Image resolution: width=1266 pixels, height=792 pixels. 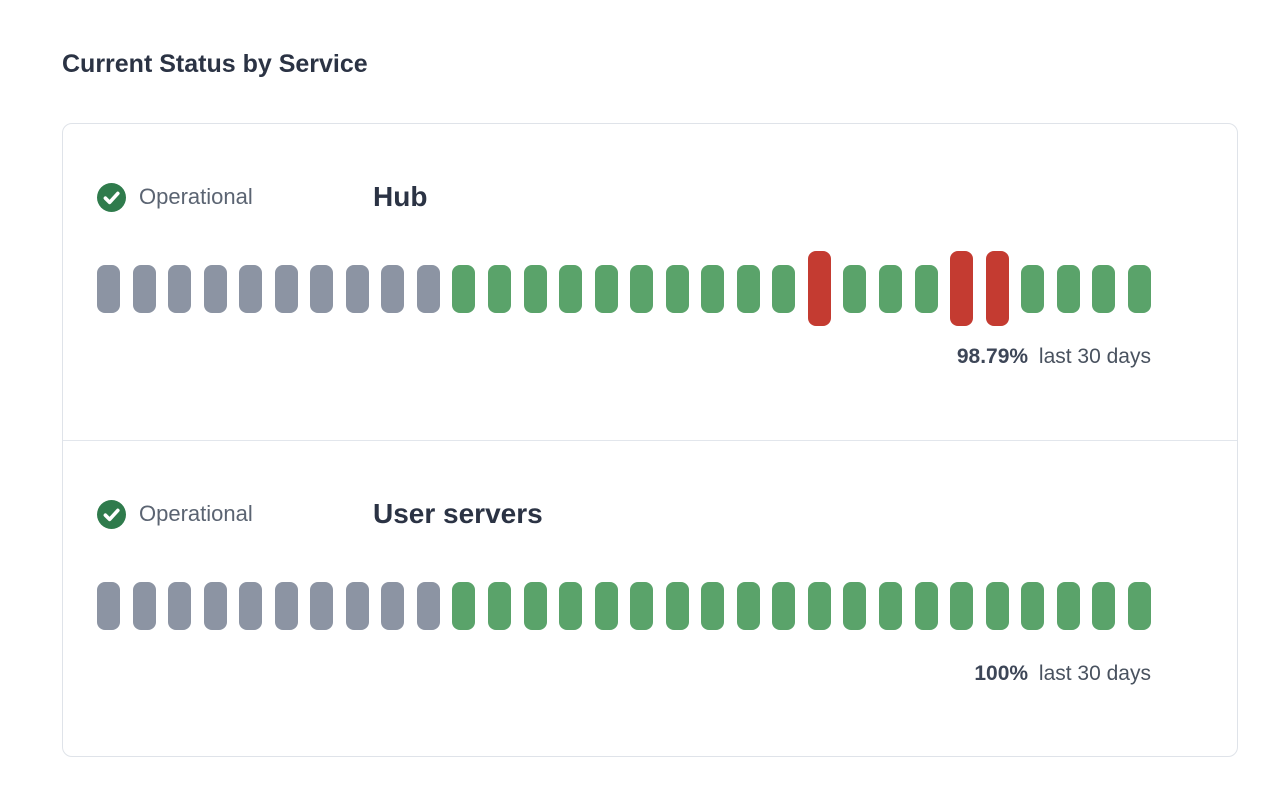 I want to click on uptime-summary: 100% last 30 days, so click(x=624, y=674).